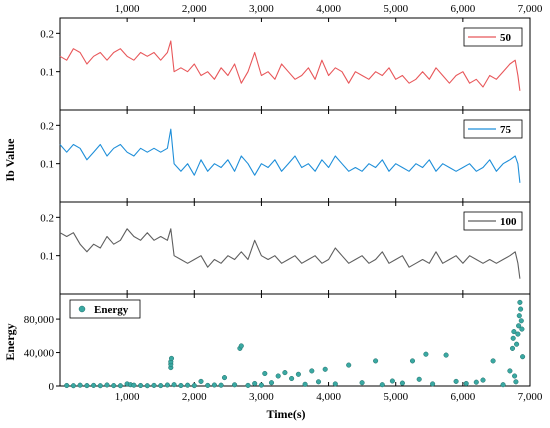  I want to click on x-tick-label-top: 4,000, so click(328, 9).